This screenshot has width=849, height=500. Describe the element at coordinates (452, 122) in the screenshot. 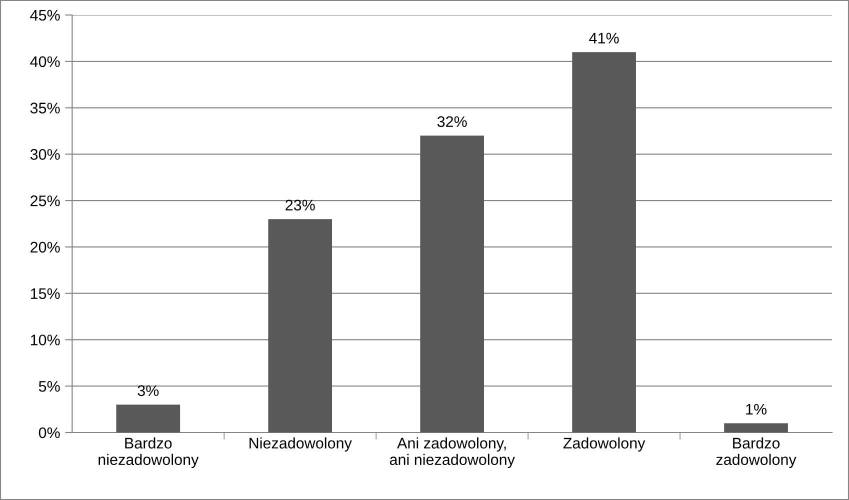

I see `data-label: 32%` at that location.